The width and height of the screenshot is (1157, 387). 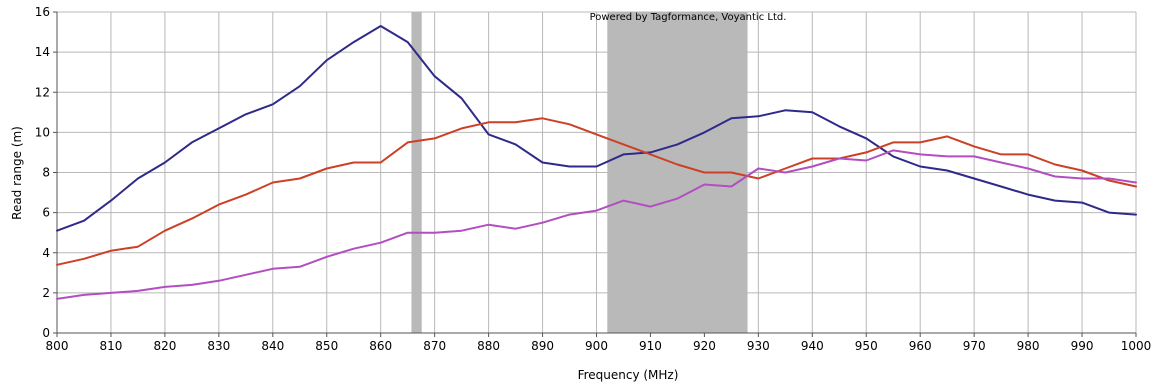 What do you see at coordinates (46, 253) in the screenshot?
I see `y-tick-label: 4` at bounding box center [46, 253].